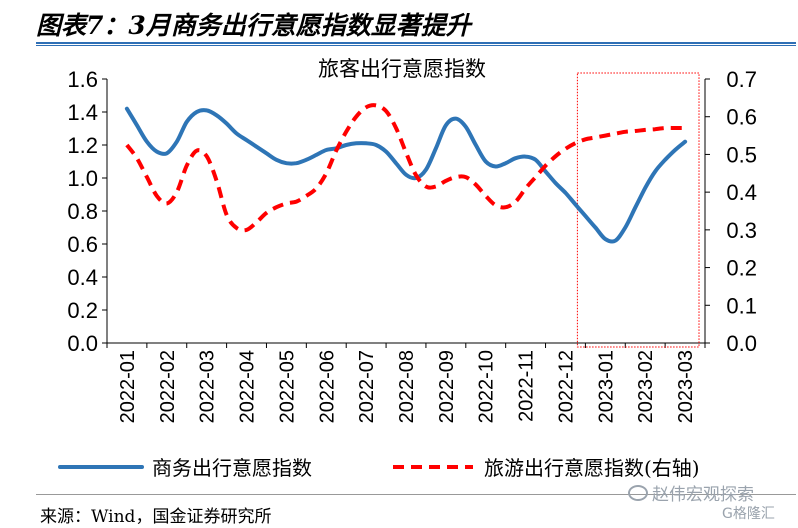  I want to click on x-tick-label: 2022-08, so click(407, 386).